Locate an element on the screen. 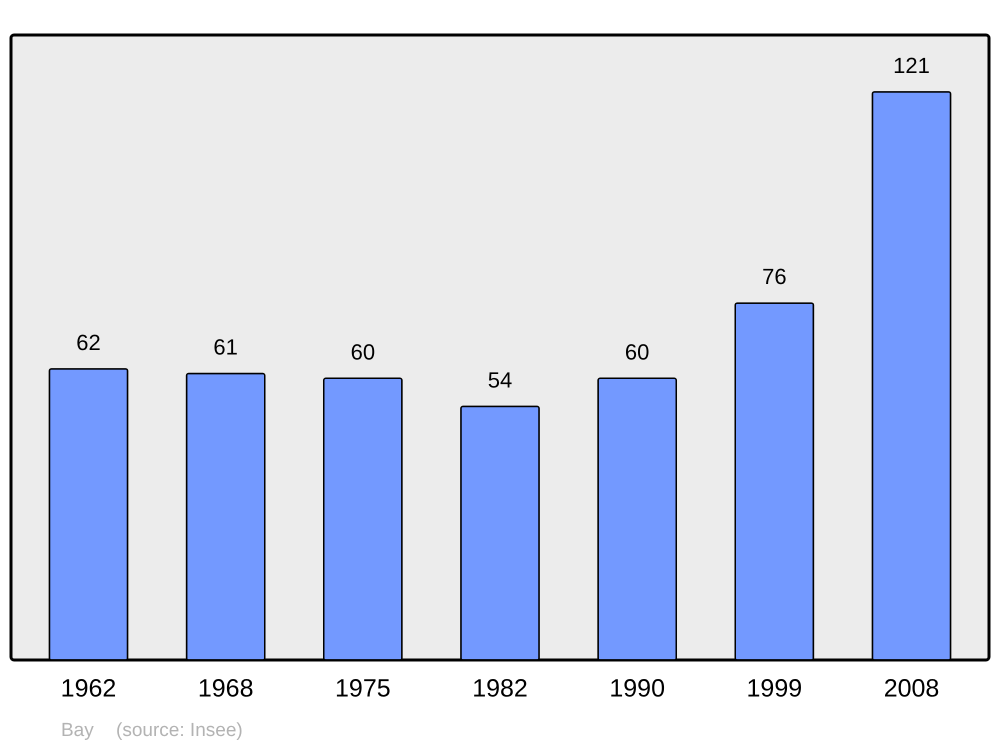  x-tick-label: 1975 is located at coordinates (363, 688).